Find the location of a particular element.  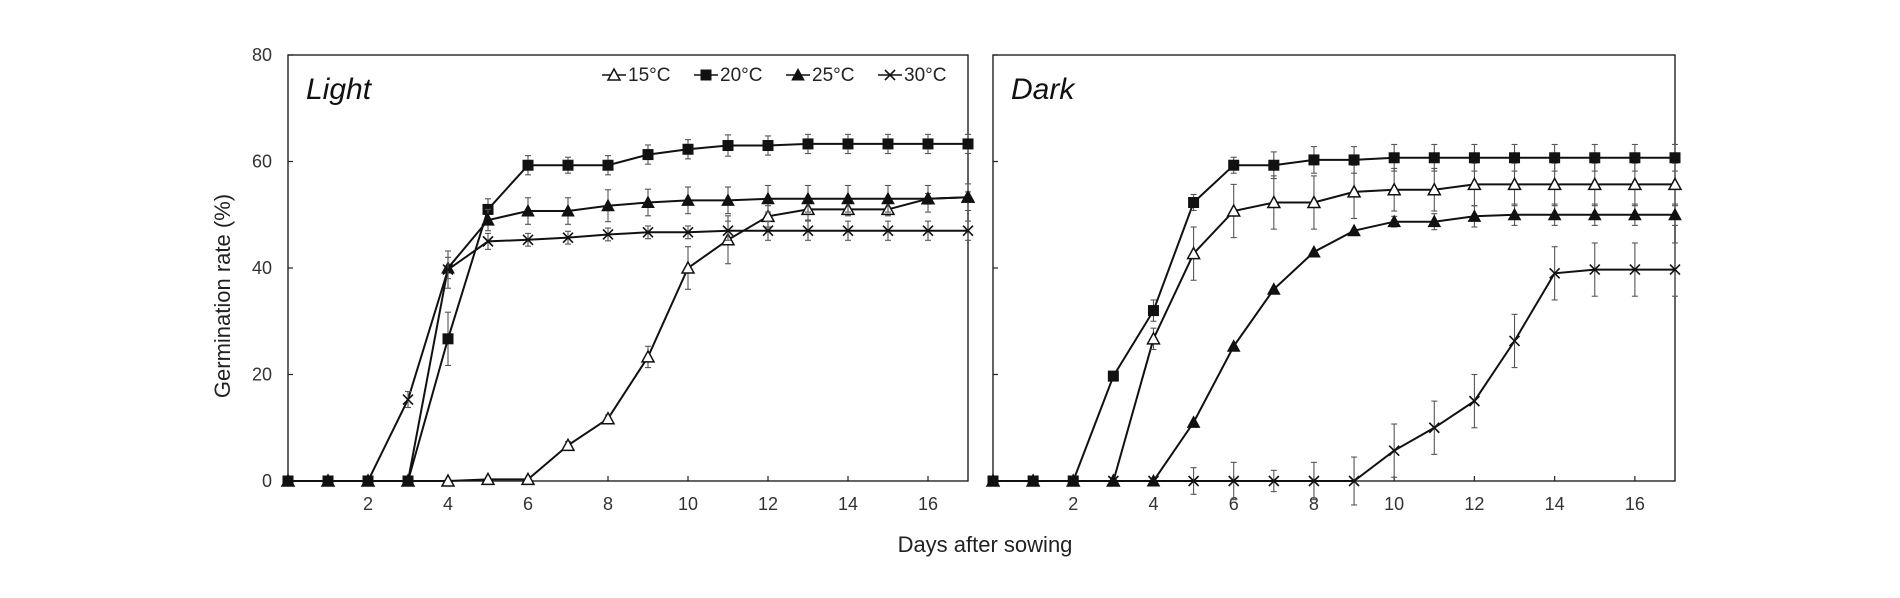

x-axis-title: Days after sowing is located at coordinates (985, 544).